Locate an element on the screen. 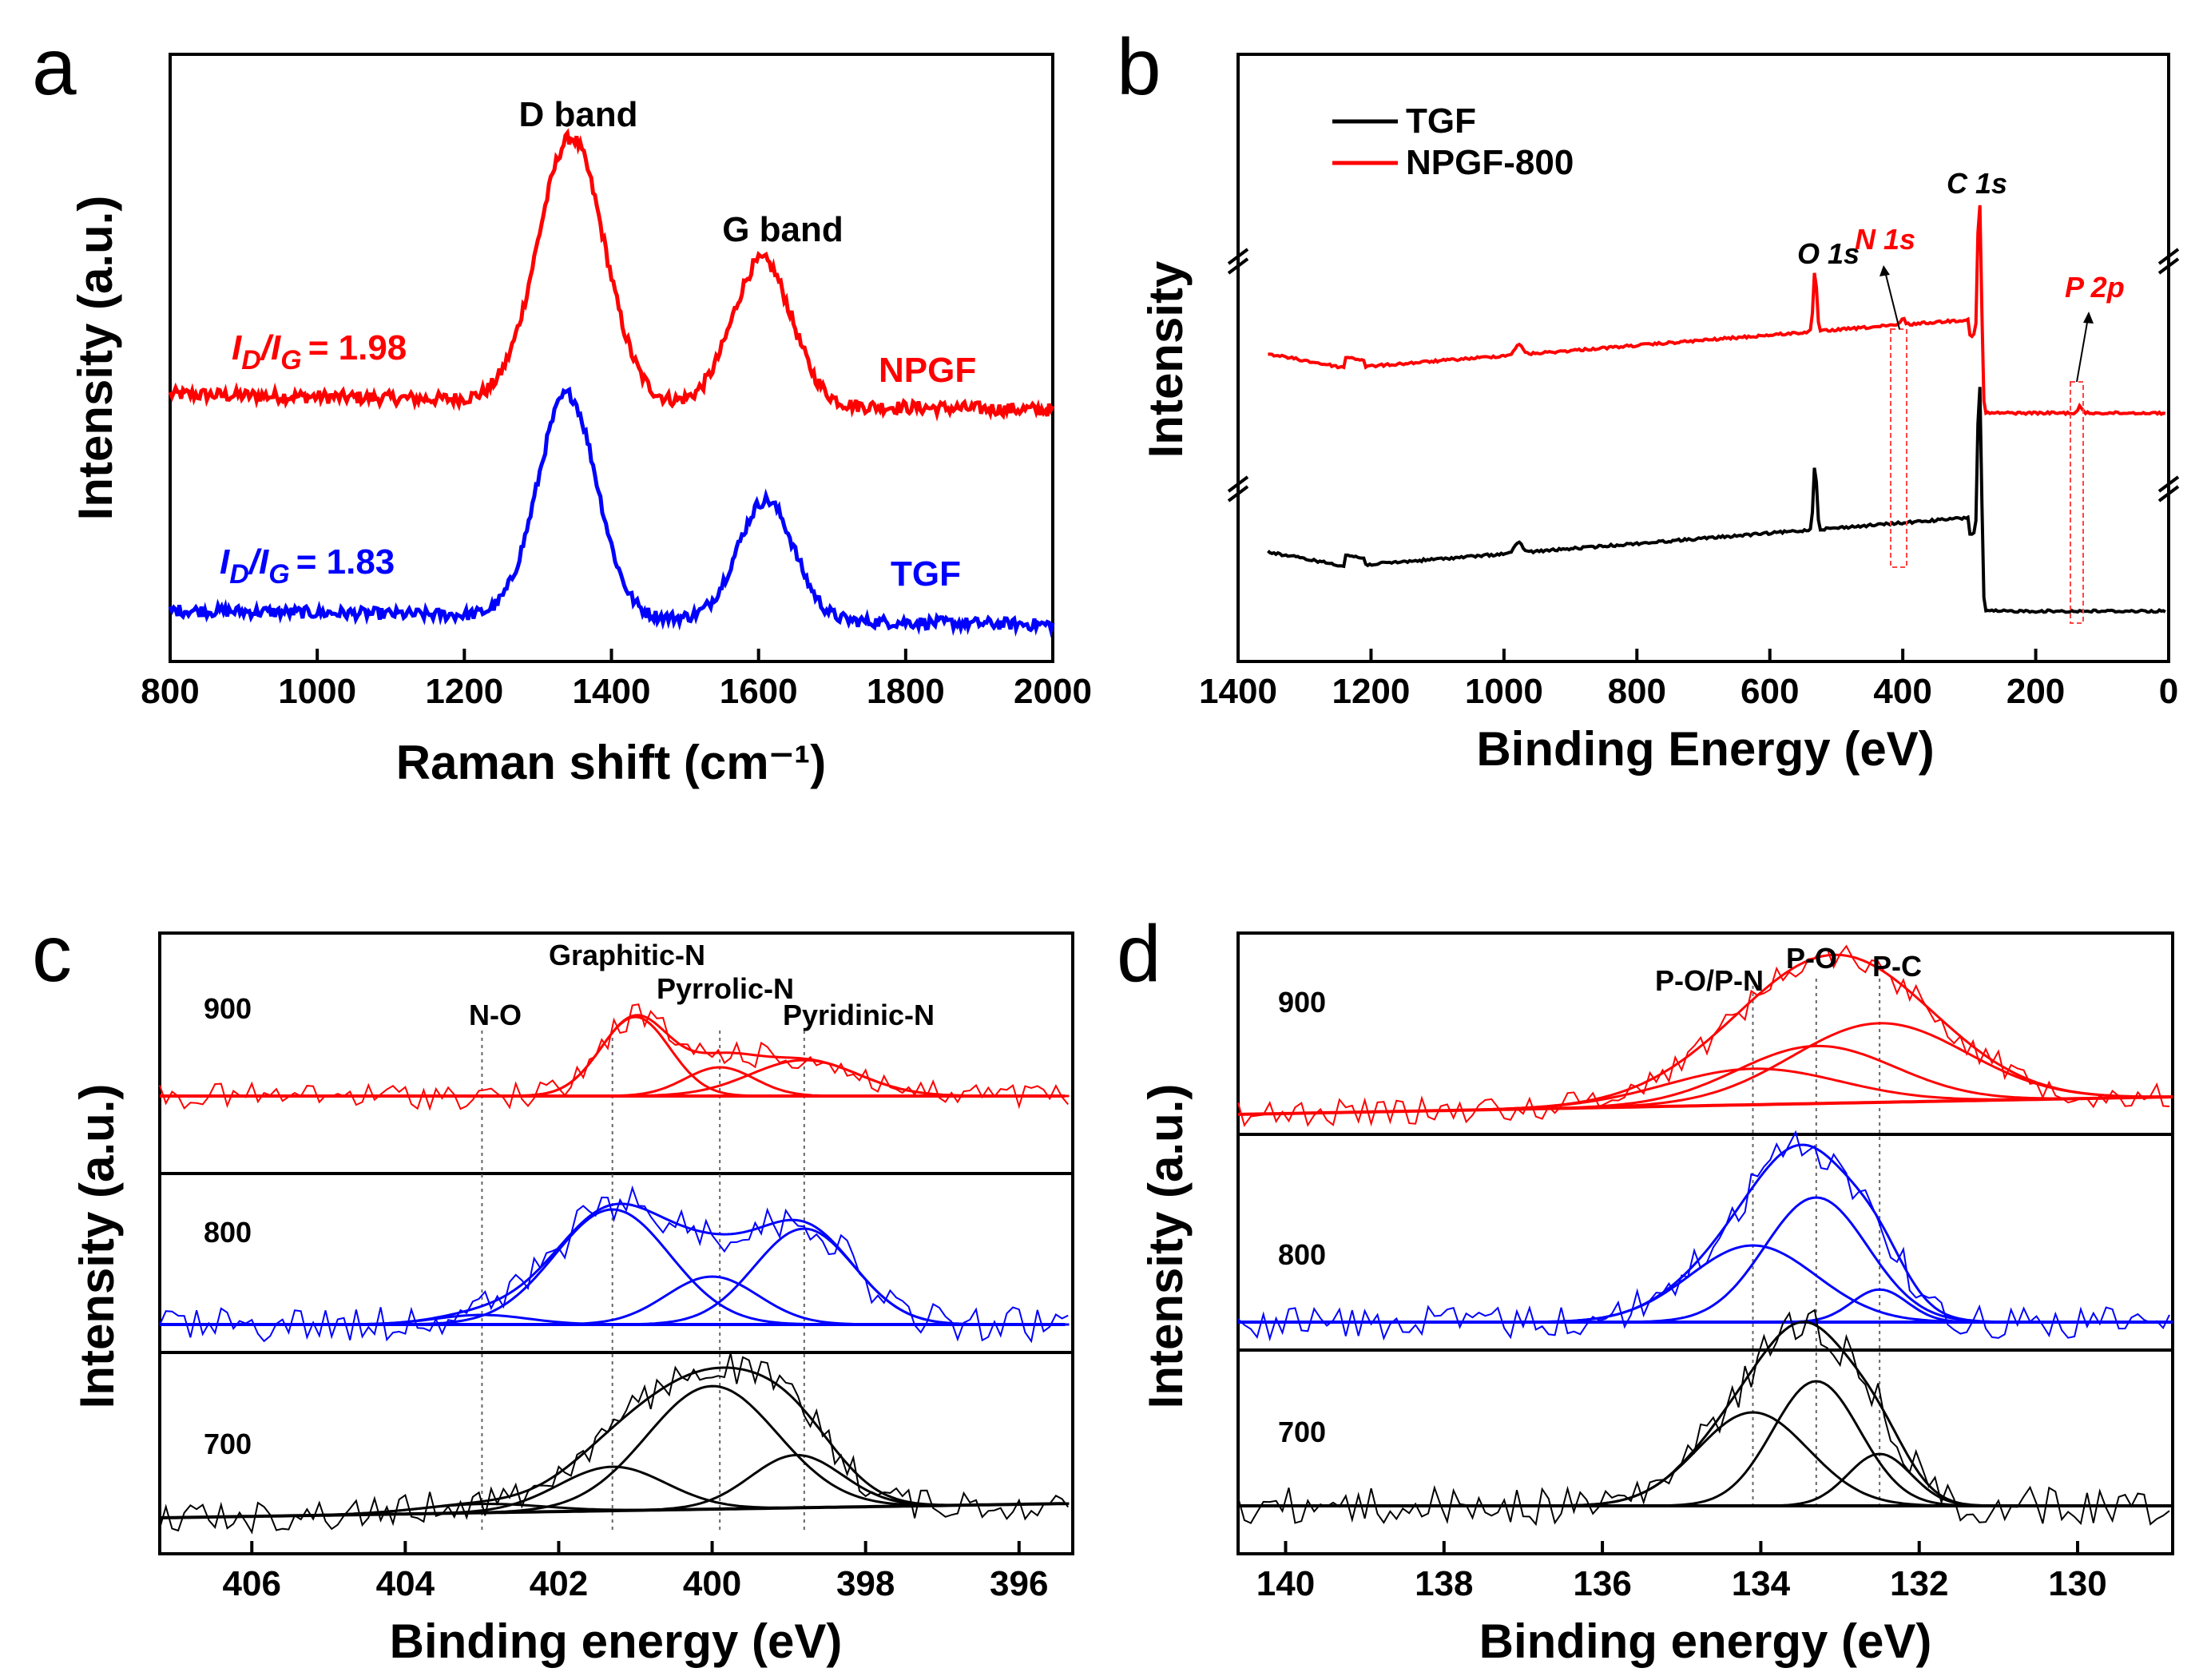 Image resolution: width=2203 pixels, height=1680 pixels. a-tick-label-1800: 1800 is located at coordinates (906, 691).